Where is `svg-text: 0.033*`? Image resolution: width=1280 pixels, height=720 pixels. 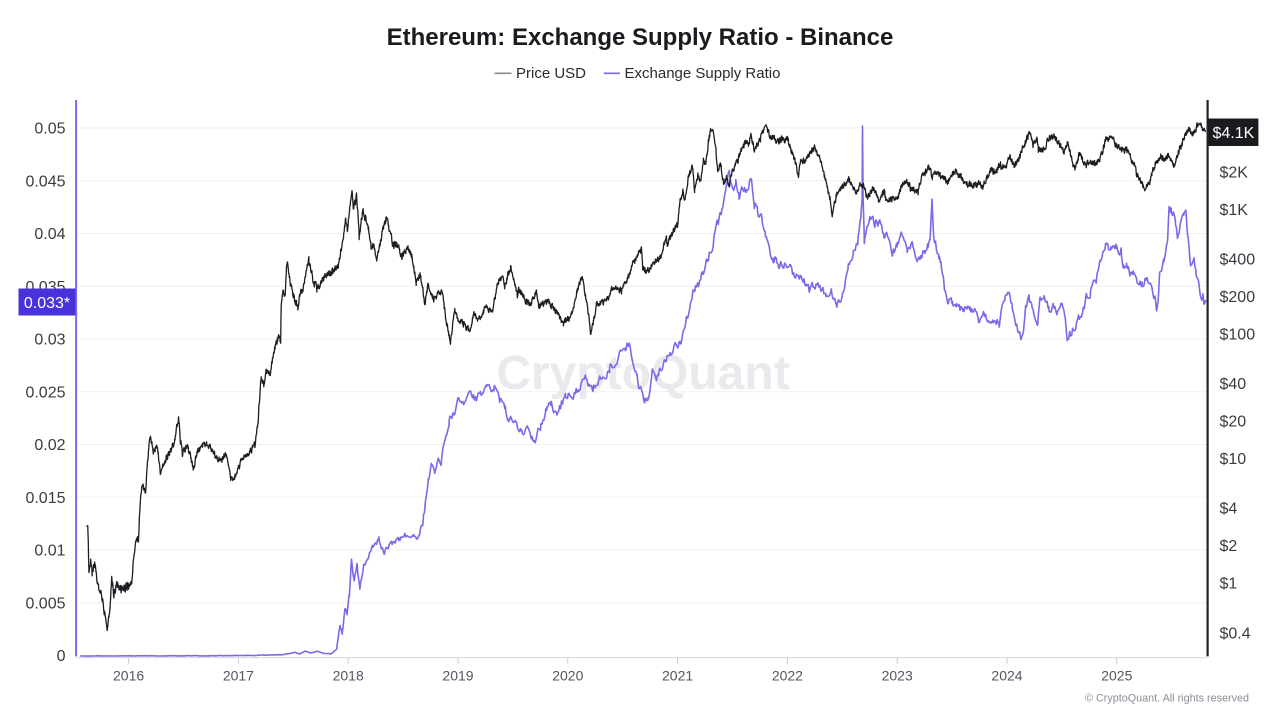 svg-text: 0.033* is located at coordinates (47, 303).